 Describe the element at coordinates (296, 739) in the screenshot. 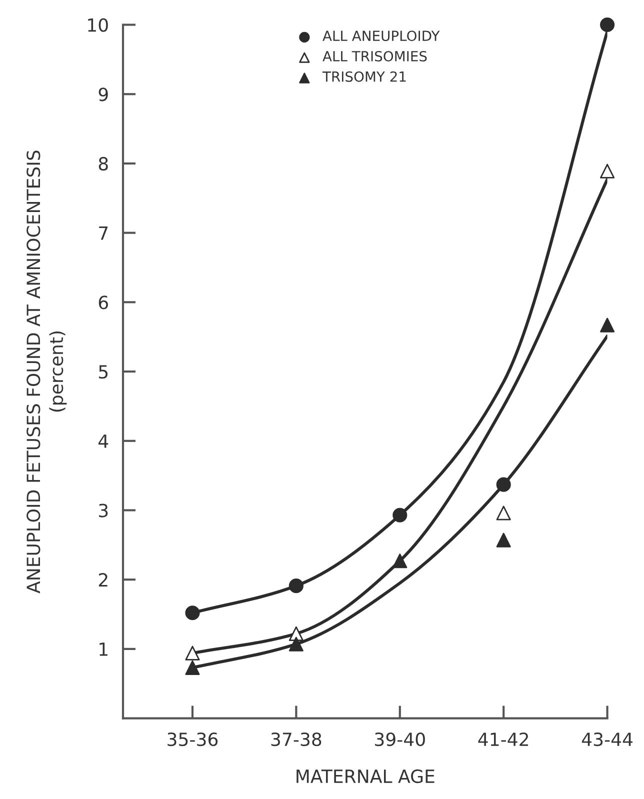

I see `x-tick-label: 37-38` at that location.